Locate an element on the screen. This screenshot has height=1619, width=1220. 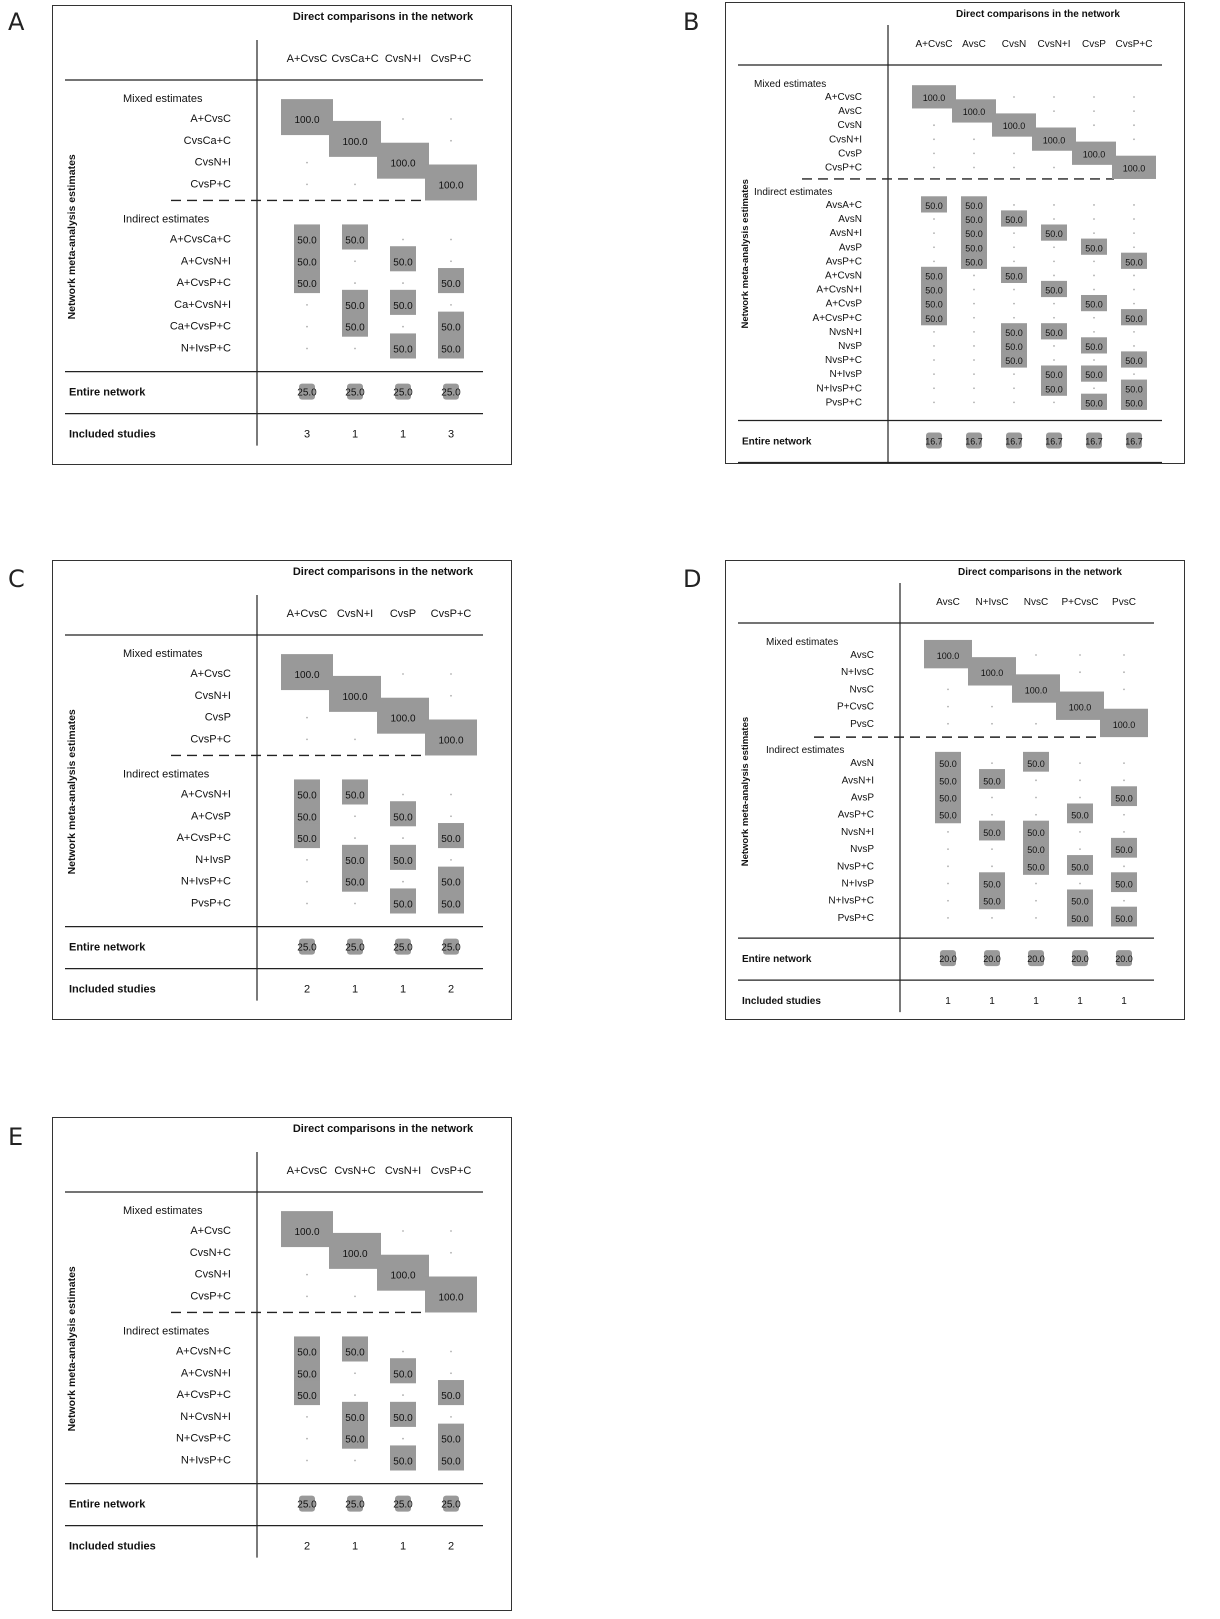
direct-comparisons-header: Direct comparisons in the network is located at coordinates (383, 572).